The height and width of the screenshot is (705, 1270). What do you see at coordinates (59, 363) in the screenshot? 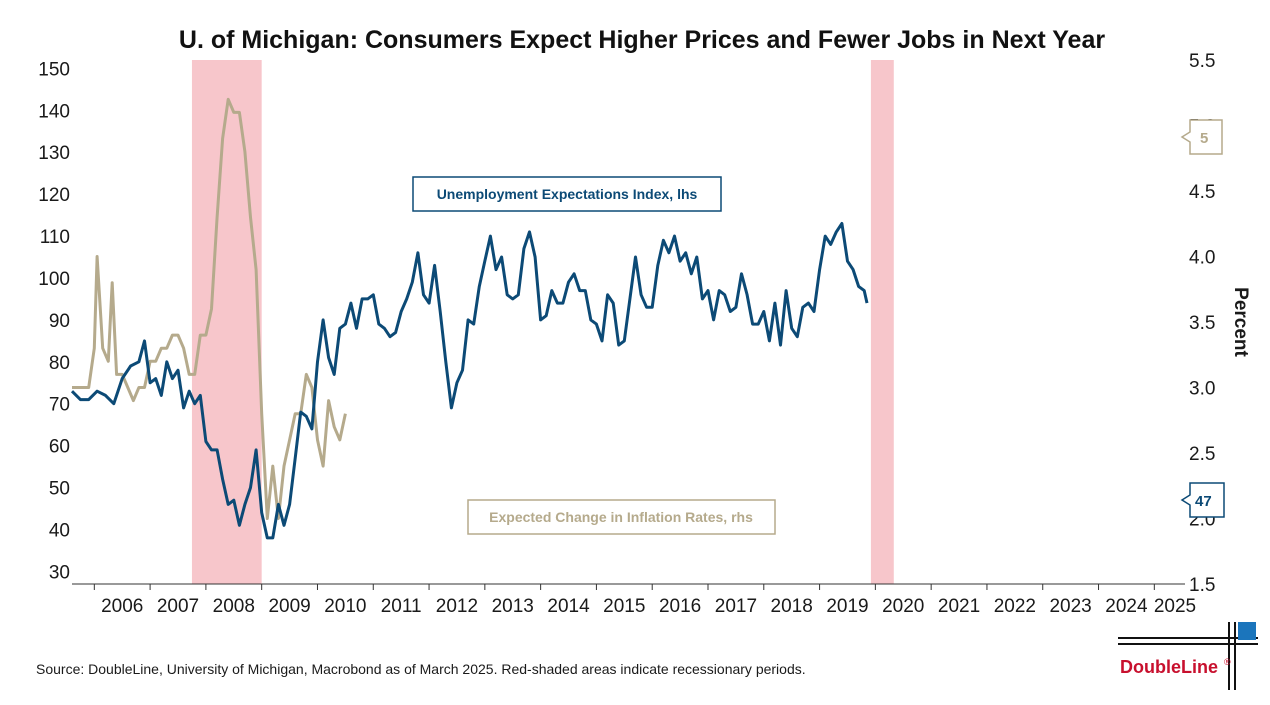
I see `left-y-tick-label: 80` at bounding box center [59, 363].